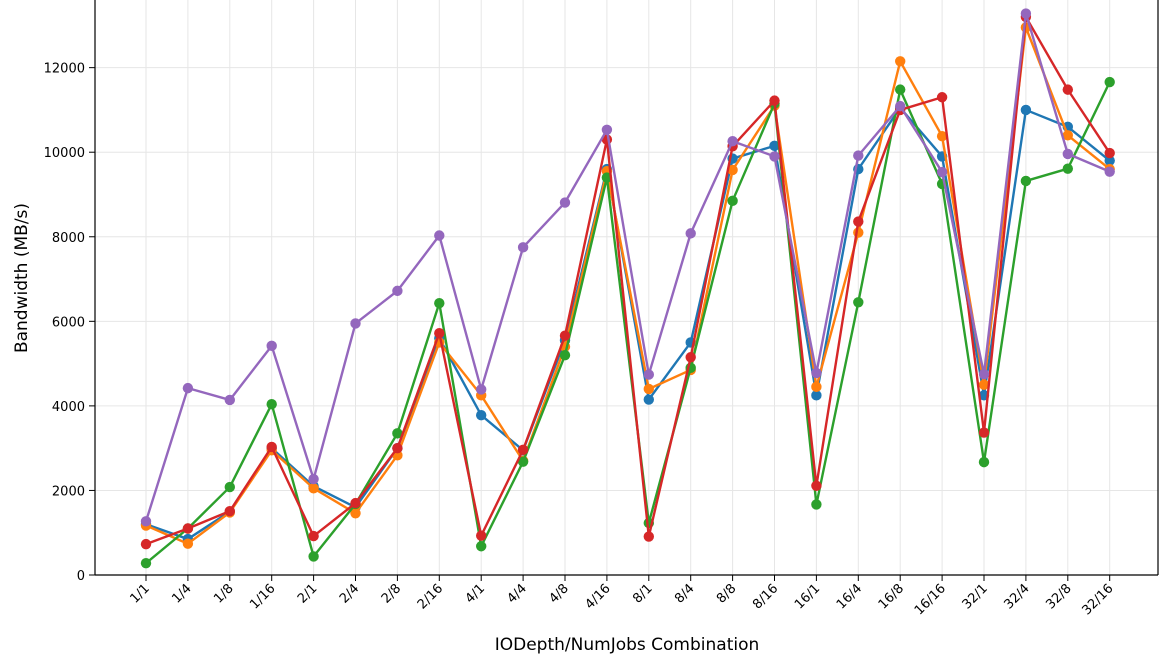  Describe the element at coordinates (1016, 596) in the screenshot. I see `x-tick-label: 32/4` at that location.